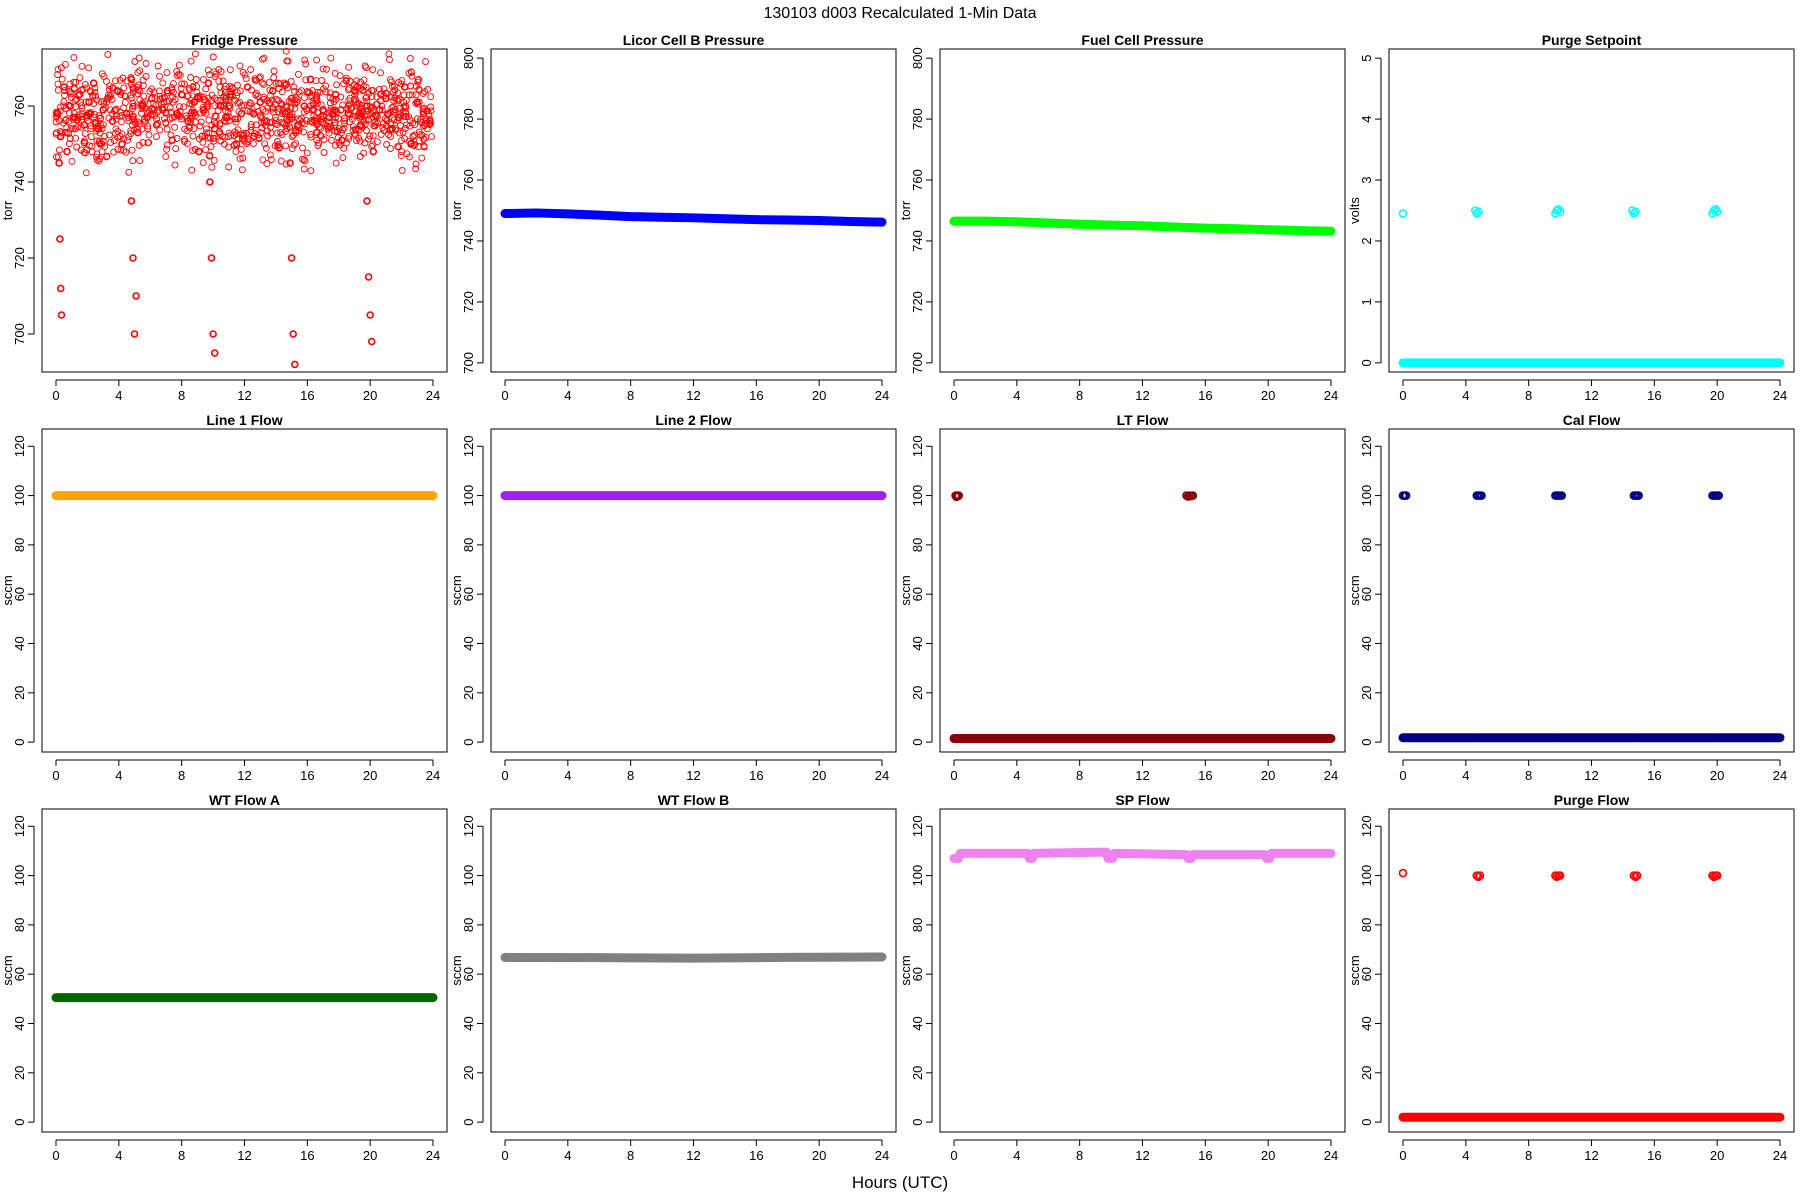 This screenshot has width=1800, height=1200. I want to click on y-axis-label: sccm, so click(7, 970).